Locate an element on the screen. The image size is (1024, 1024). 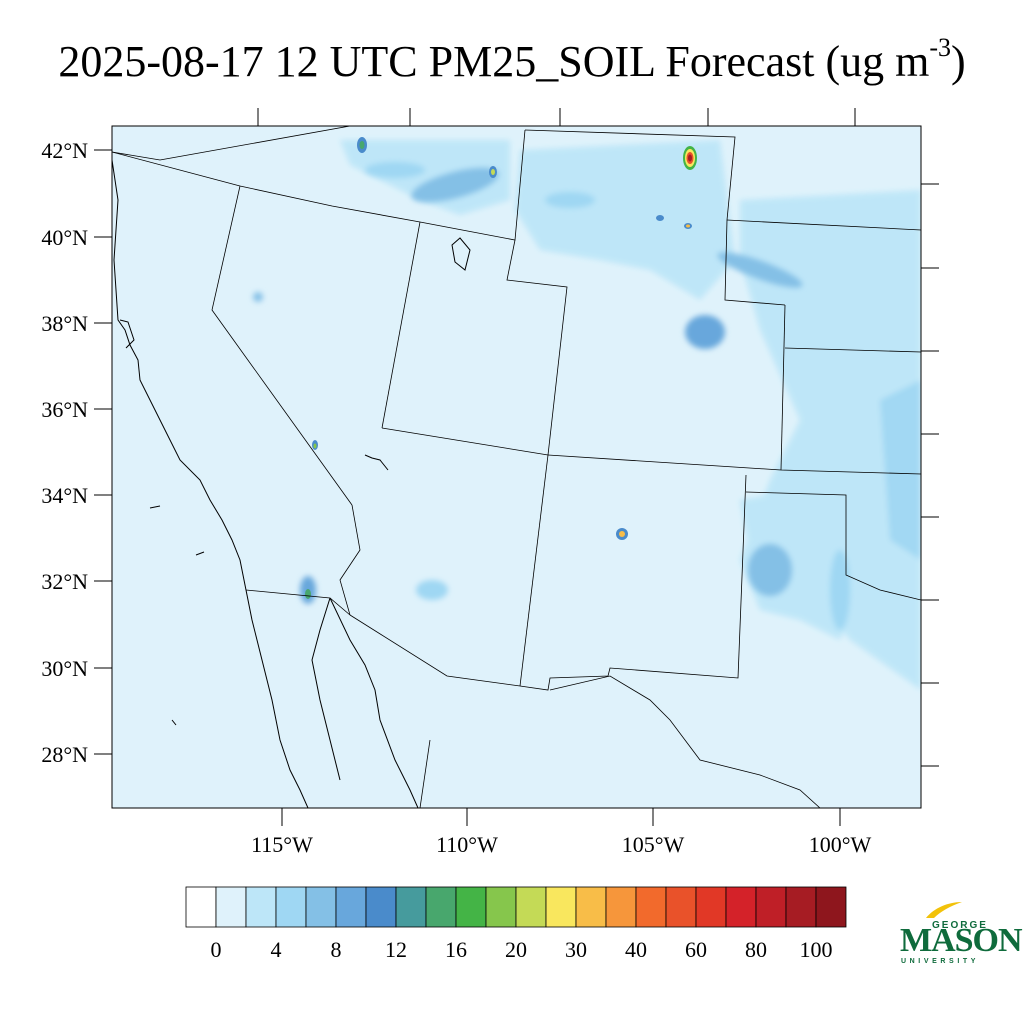
border-nm-tx is located at coordinates (633, 582).